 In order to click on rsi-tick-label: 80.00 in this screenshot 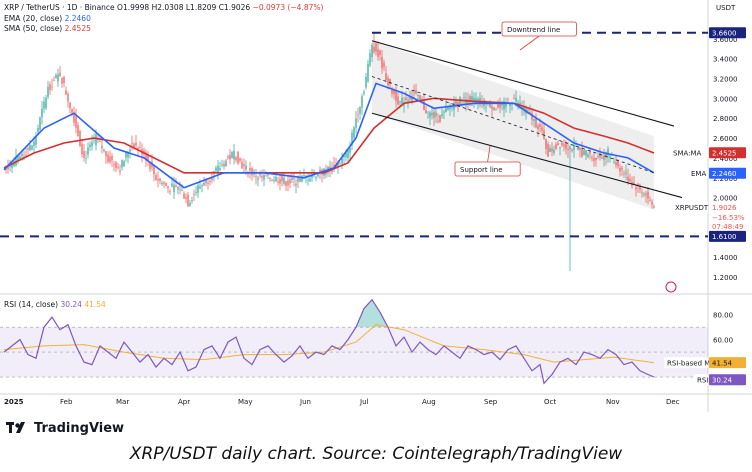, I will do `click(723, 316)`.